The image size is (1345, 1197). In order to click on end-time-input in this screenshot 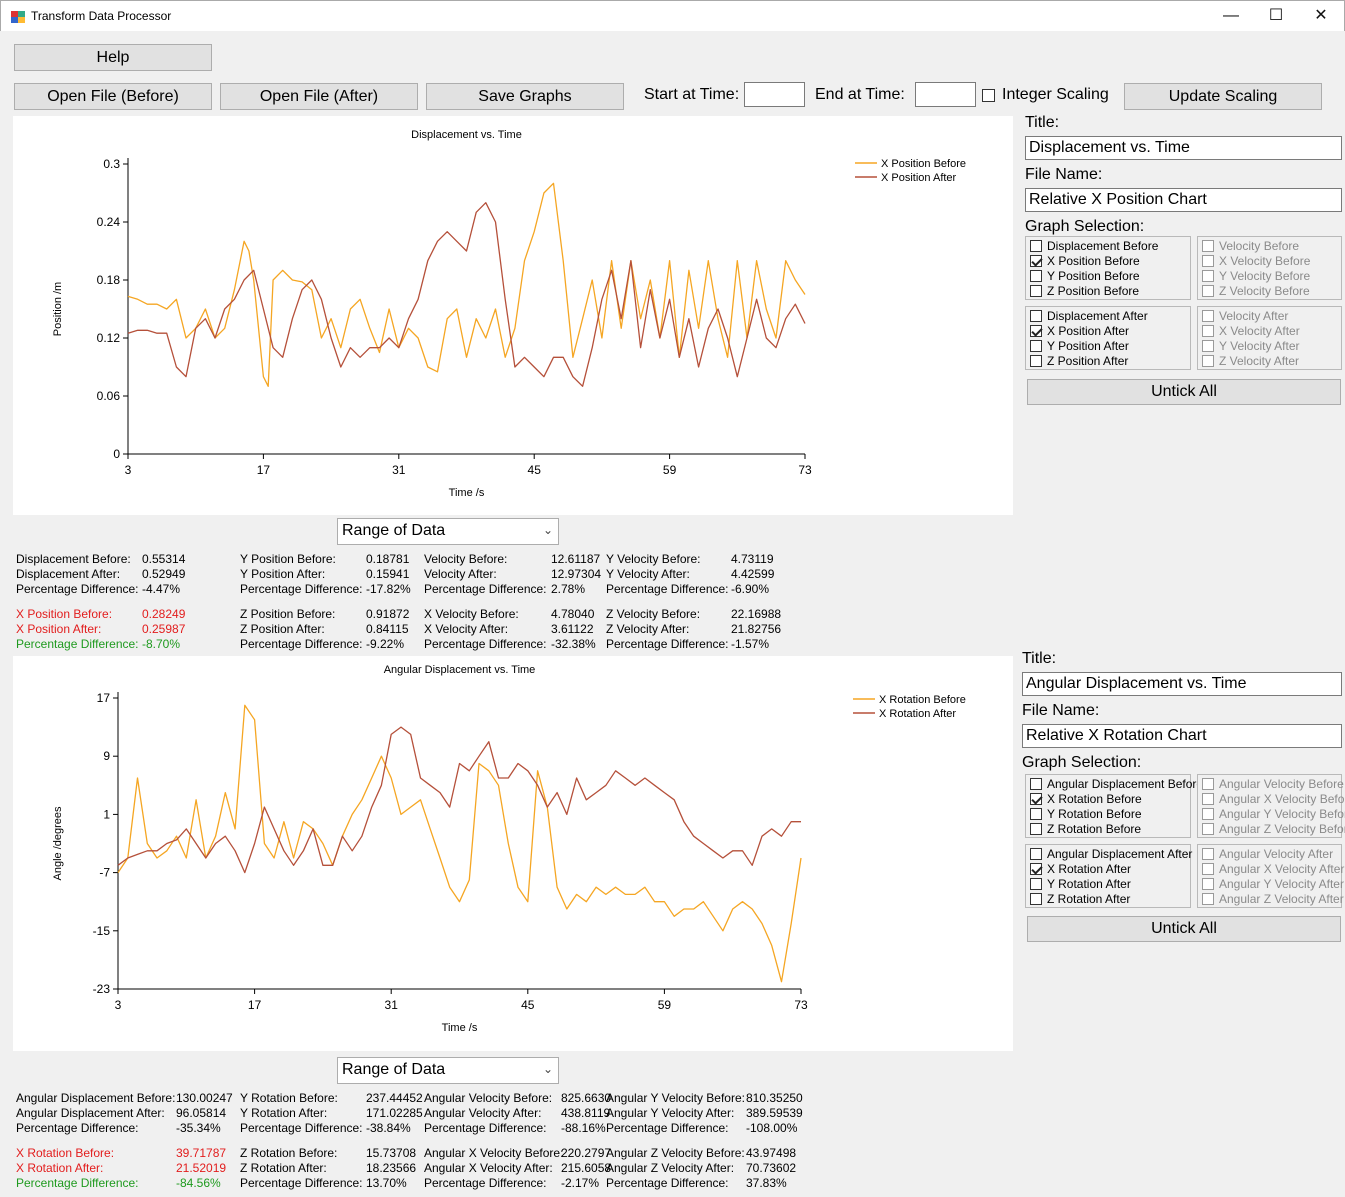, I will do `click(945, 94)`.